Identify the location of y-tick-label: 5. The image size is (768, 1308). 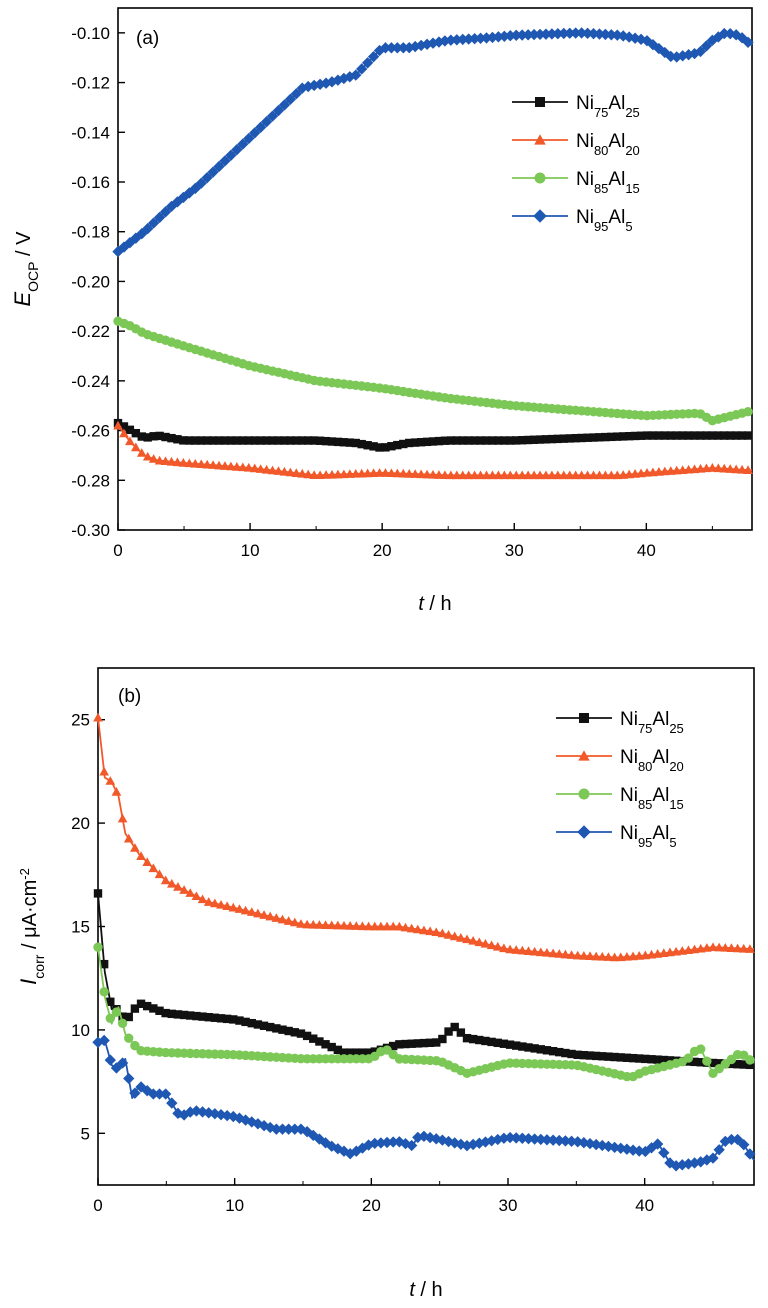
(85, 1133).